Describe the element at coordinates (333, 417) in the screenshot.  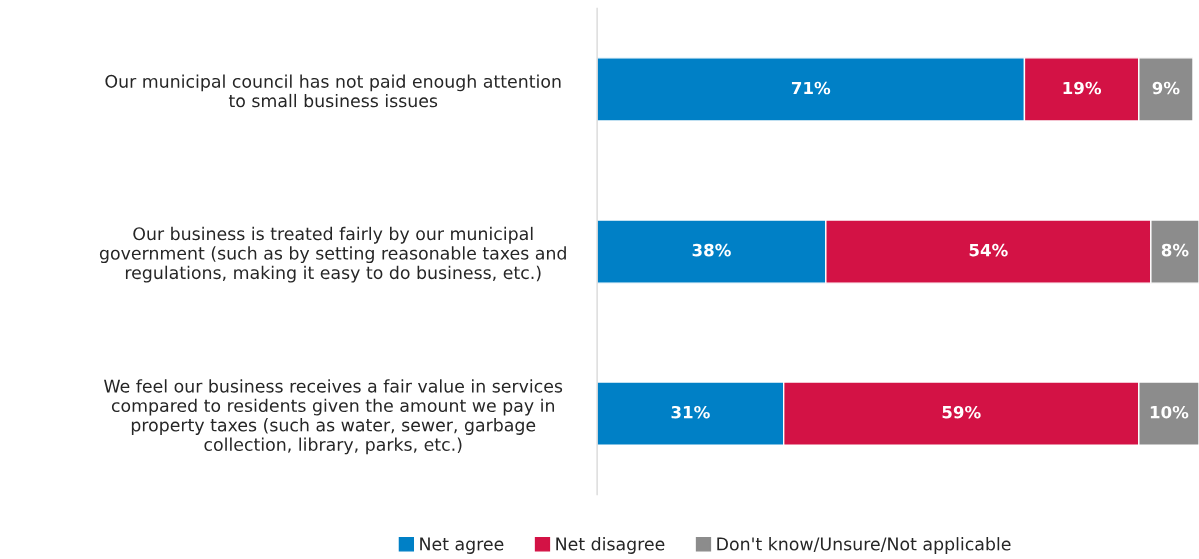
I see `y-tick-label: We feel our business receives a fair value in services compared to residents given the amount we pay in property taxes (such as water, sewer, garbage collection, library, parks, etc.)` at that location.